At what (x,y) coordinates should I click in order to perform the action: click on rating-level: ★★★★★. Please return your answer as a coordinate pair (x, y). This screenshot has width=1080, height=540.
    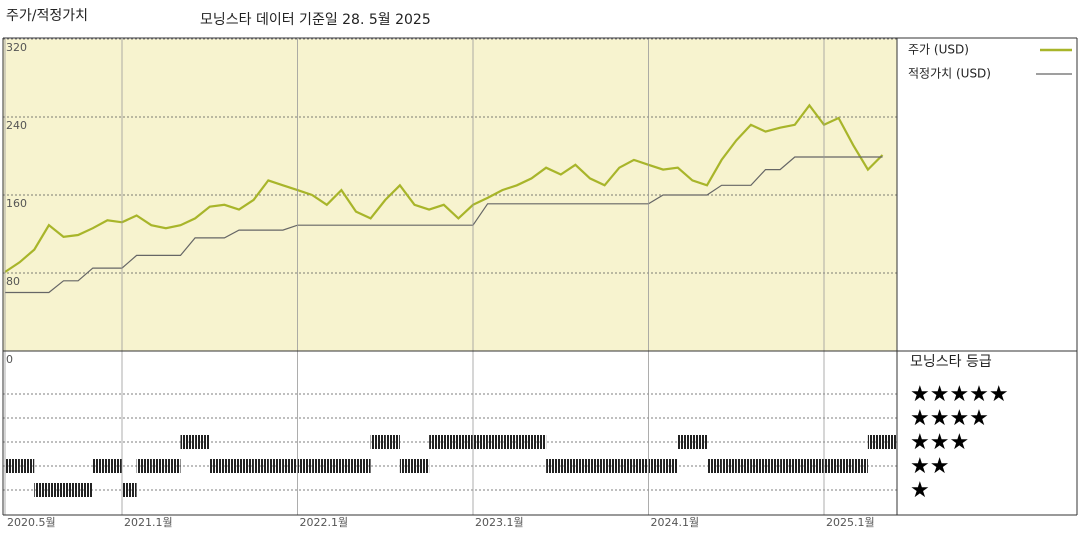
    Looking at the image, I should click on (959, 394).